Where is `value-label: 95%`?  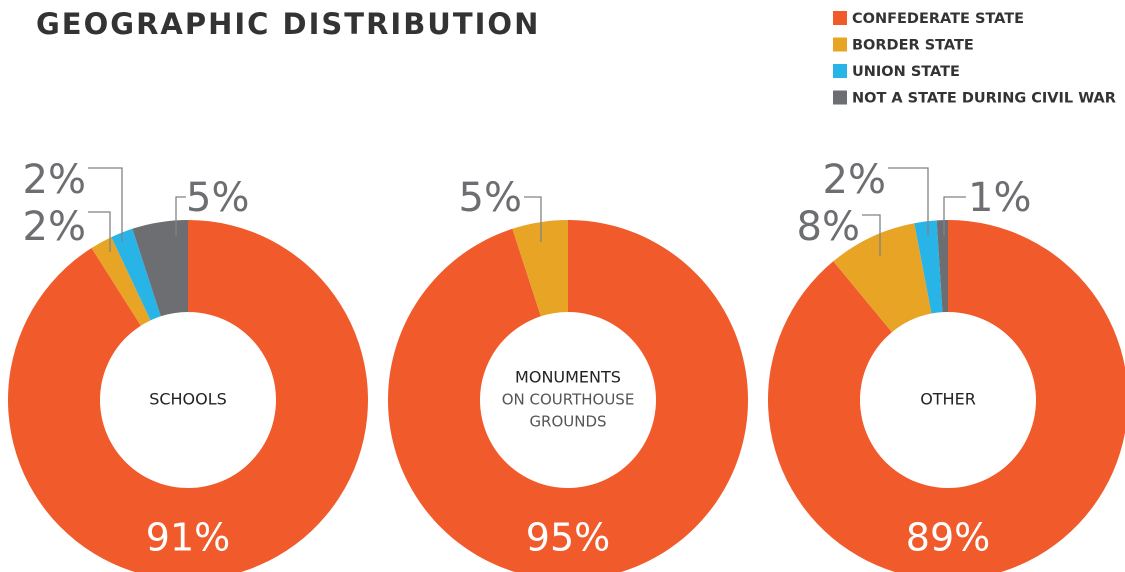 value-label: 95% is located at coordinates (568, 538).